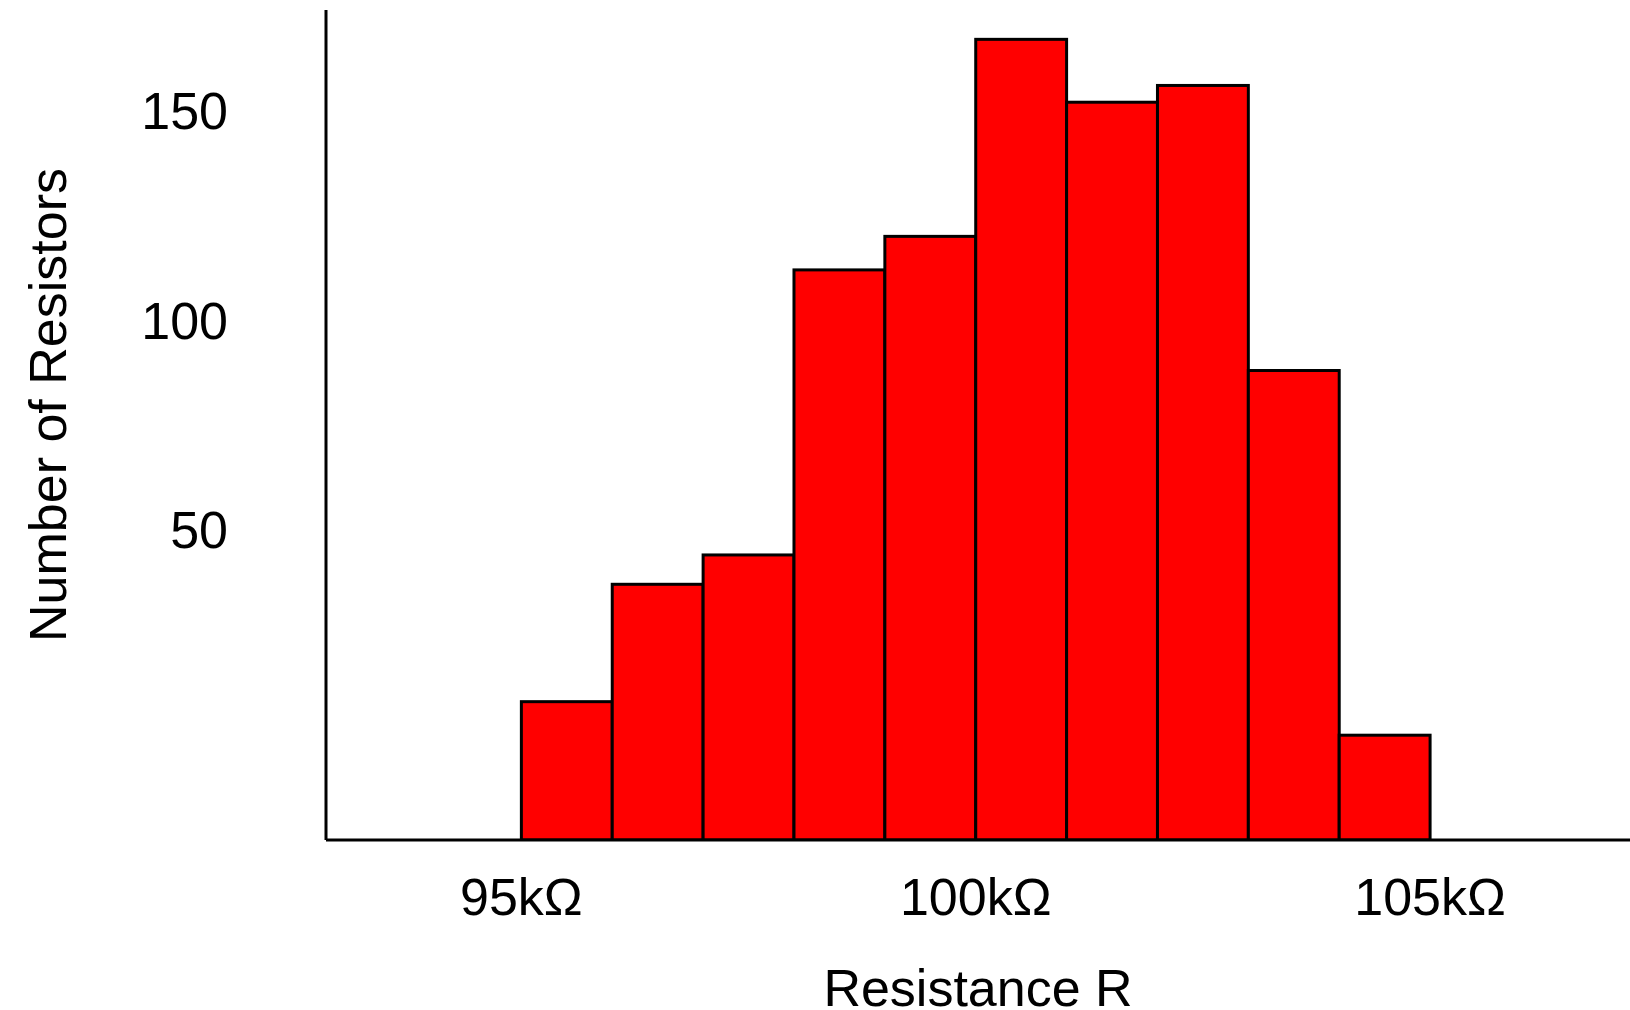  What do you see at coordinates (184, 111) in the screenshot?
I see `y-tick-label: 150` at bounding box center [184, 111].